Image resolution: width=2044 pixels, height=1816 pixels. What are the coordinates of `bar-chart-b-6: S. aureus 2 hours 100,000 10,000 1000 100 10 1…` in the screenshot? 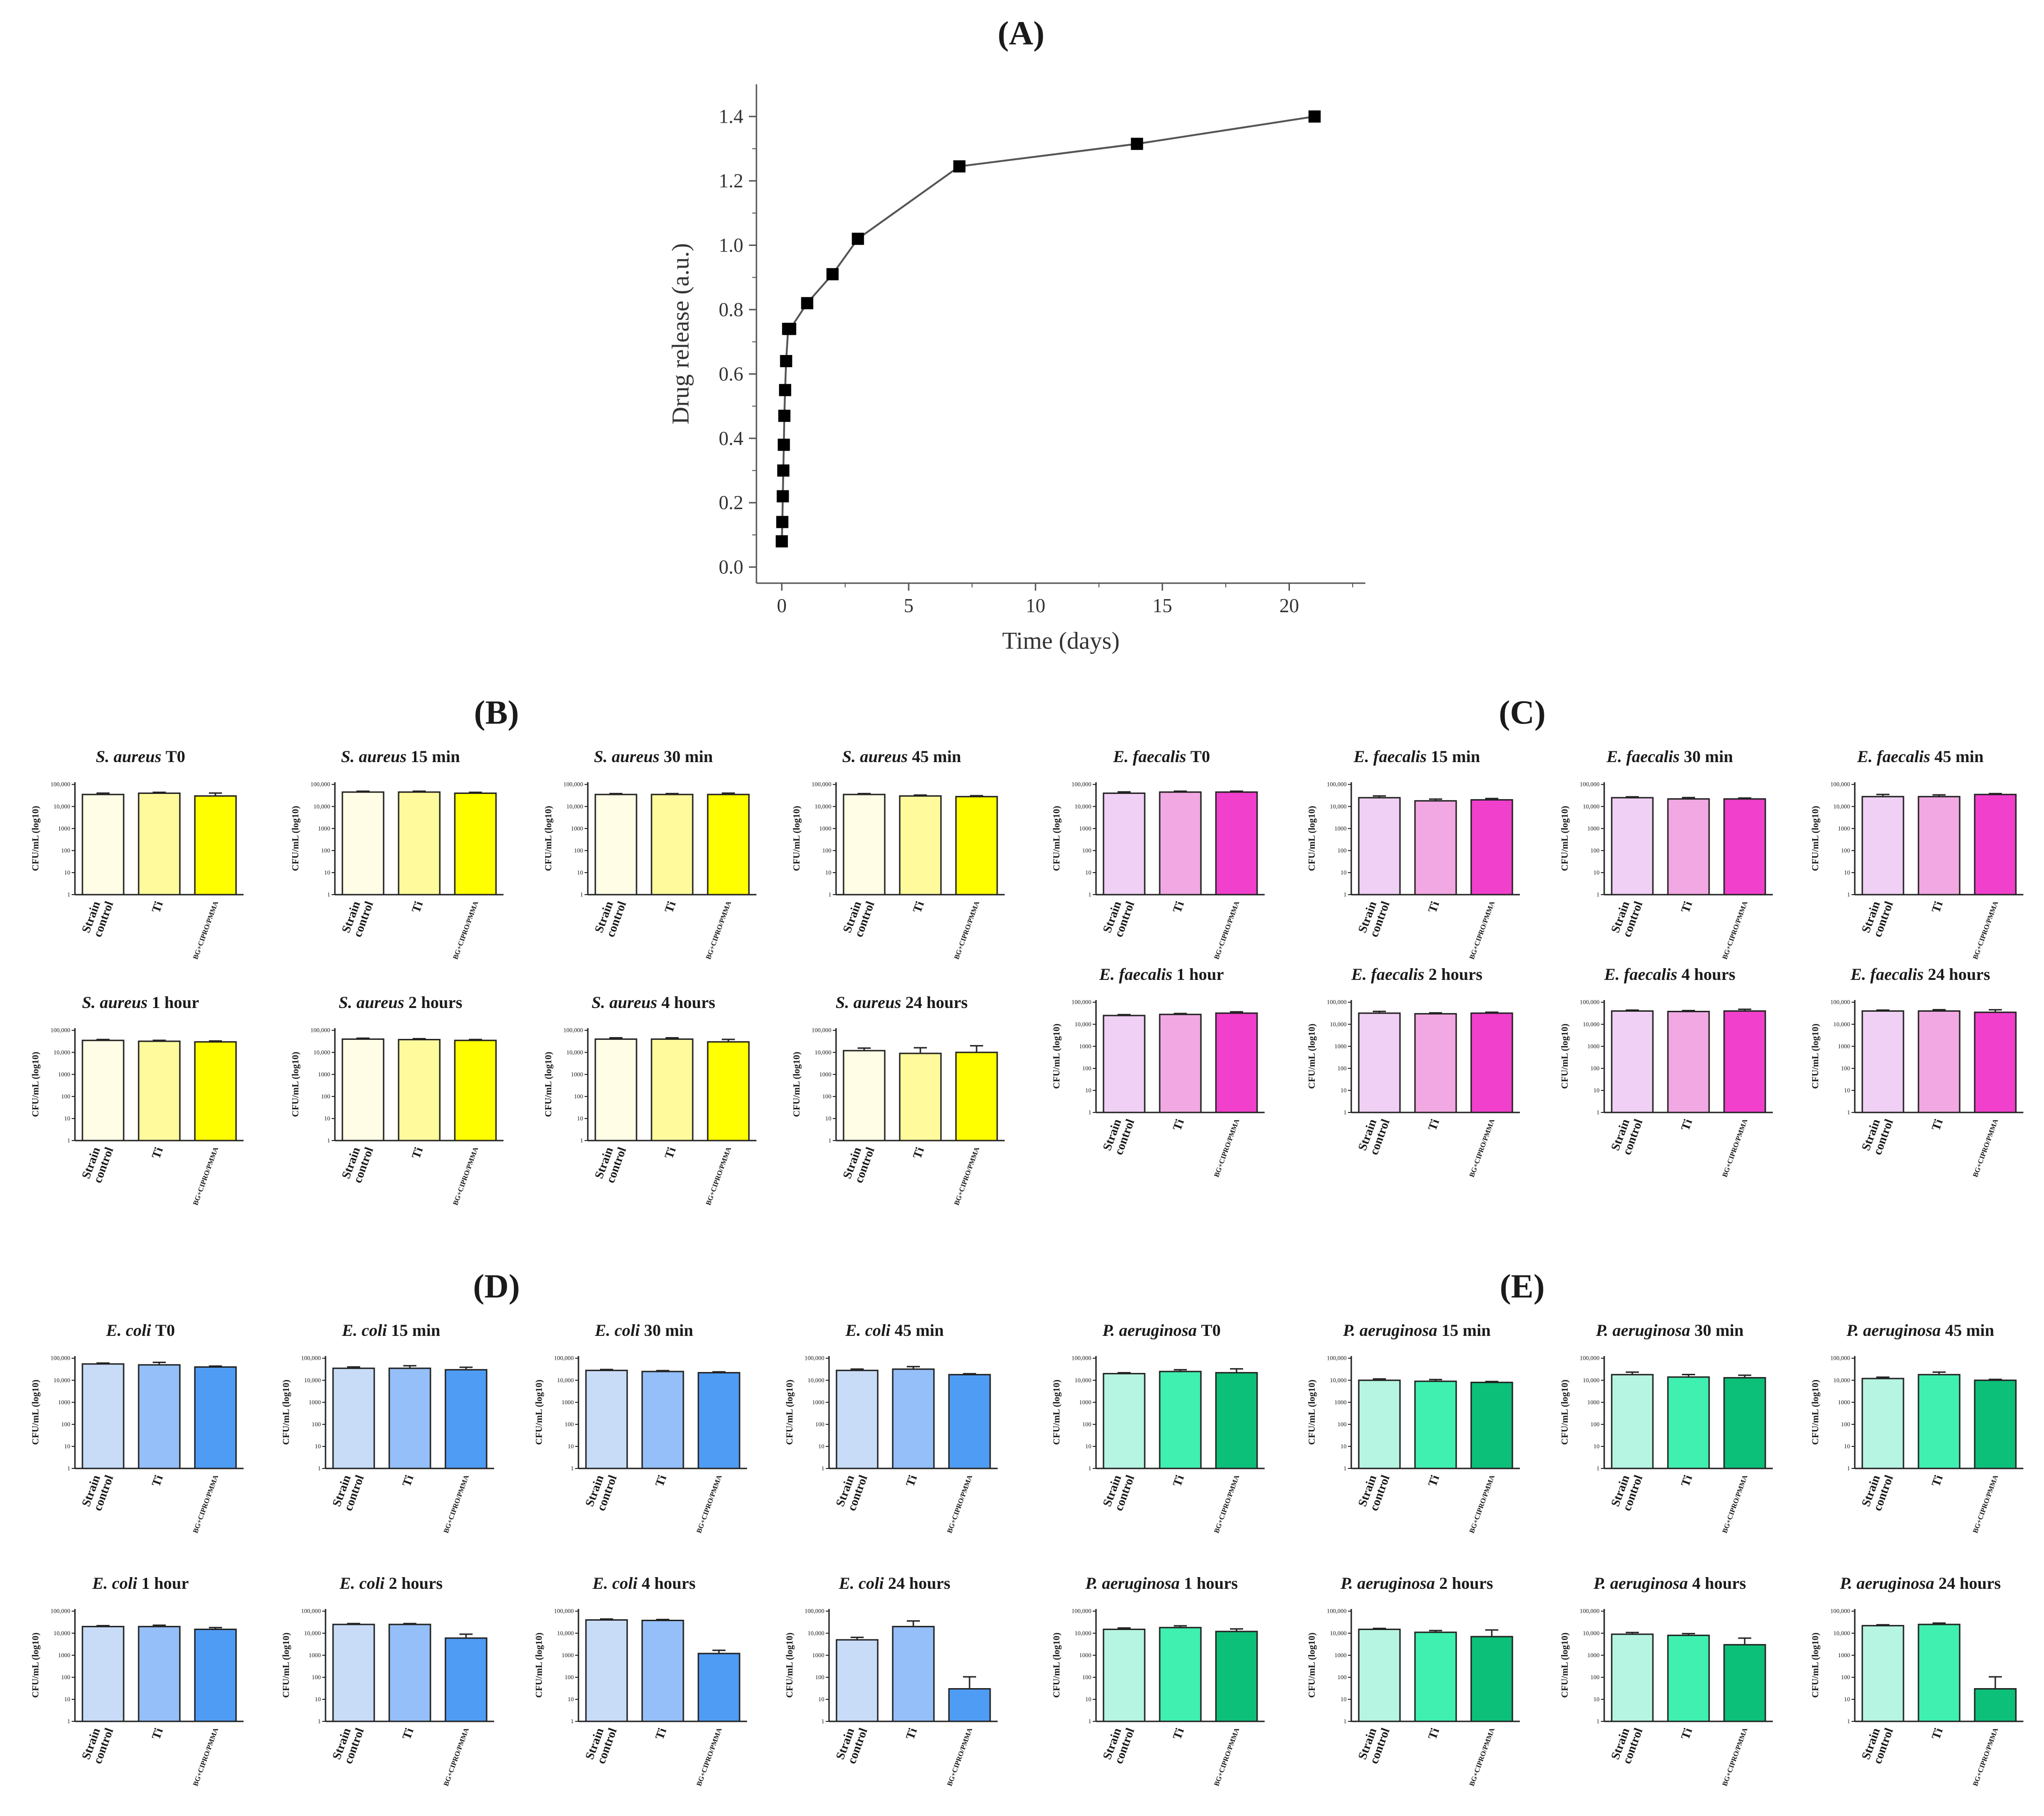 It's located at (397, 1099).